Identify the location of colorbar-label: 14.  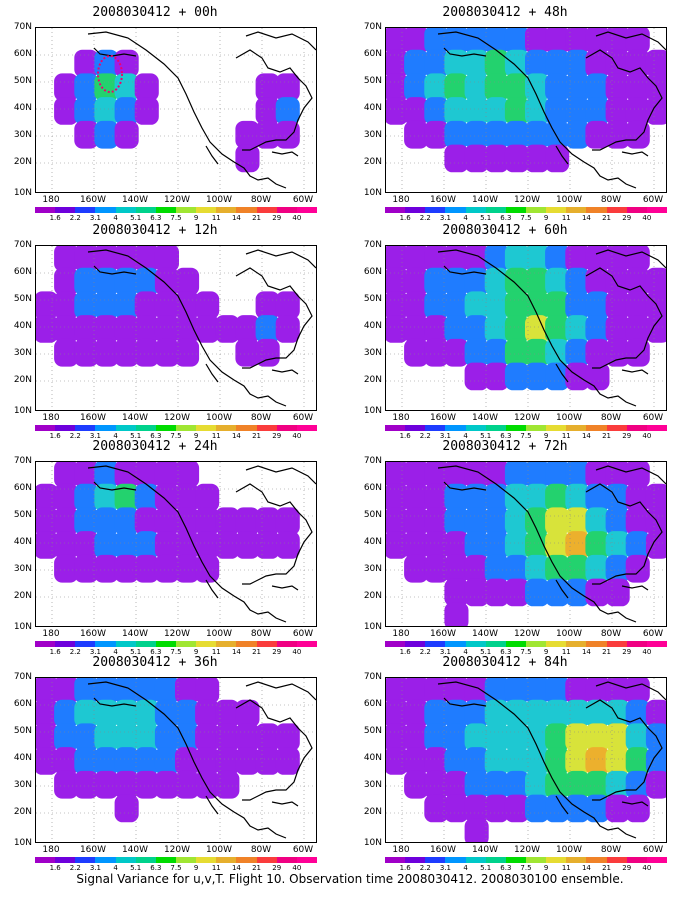
(586, 652).